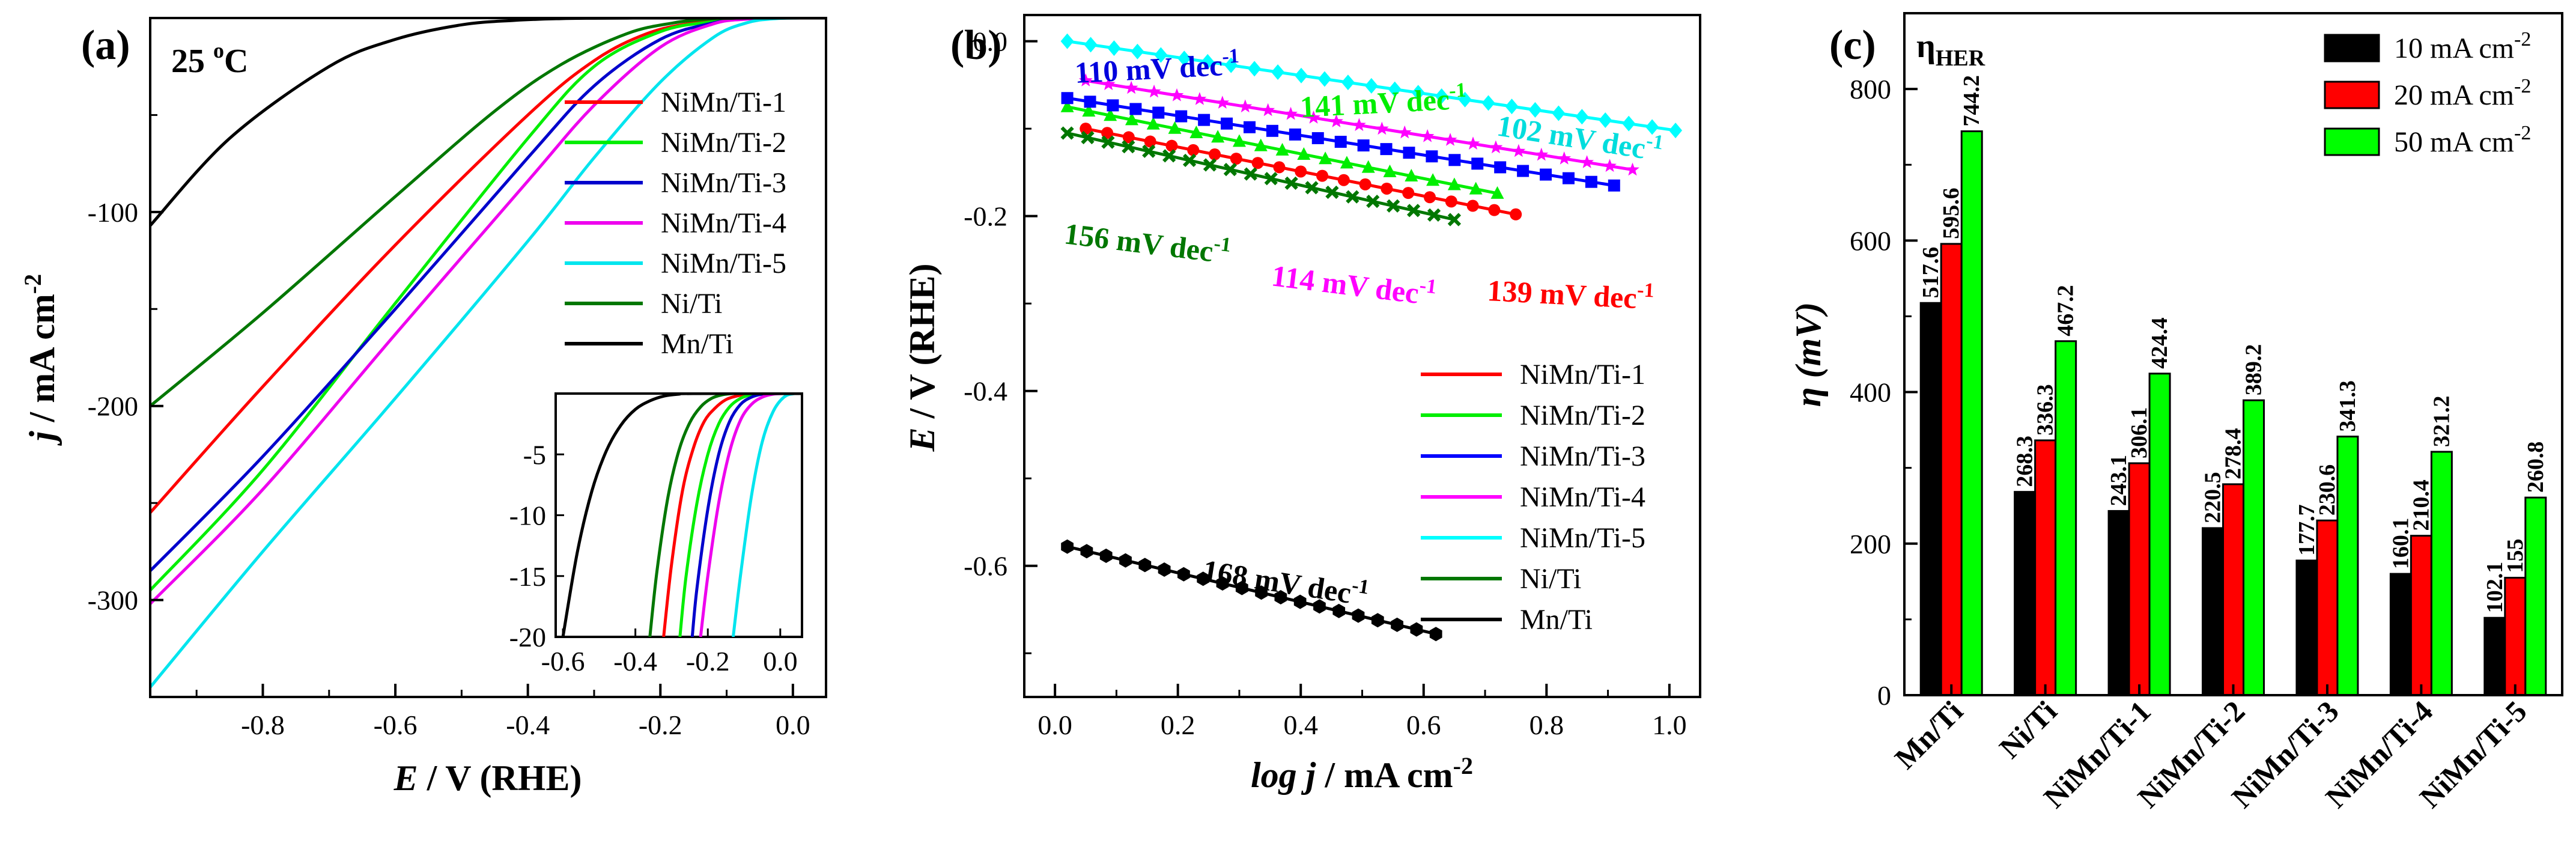 This screenshot has height=858, width=2576. Describe the element at coordinates (976, 45) in the screenshot. I see `panel-b-label: (b)` at that location.